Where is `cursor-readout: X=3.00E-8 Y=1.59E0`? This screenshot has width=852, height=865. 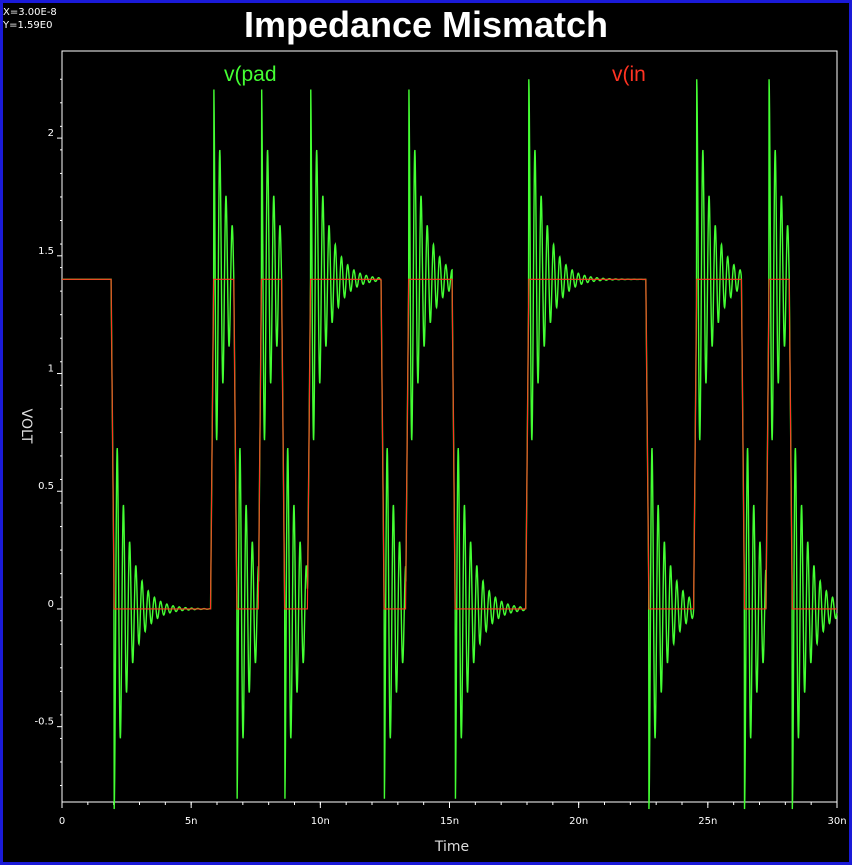 cursor-readout: X=3.00E-8 Y=1.59E0 is located at coordinates (30, 19).